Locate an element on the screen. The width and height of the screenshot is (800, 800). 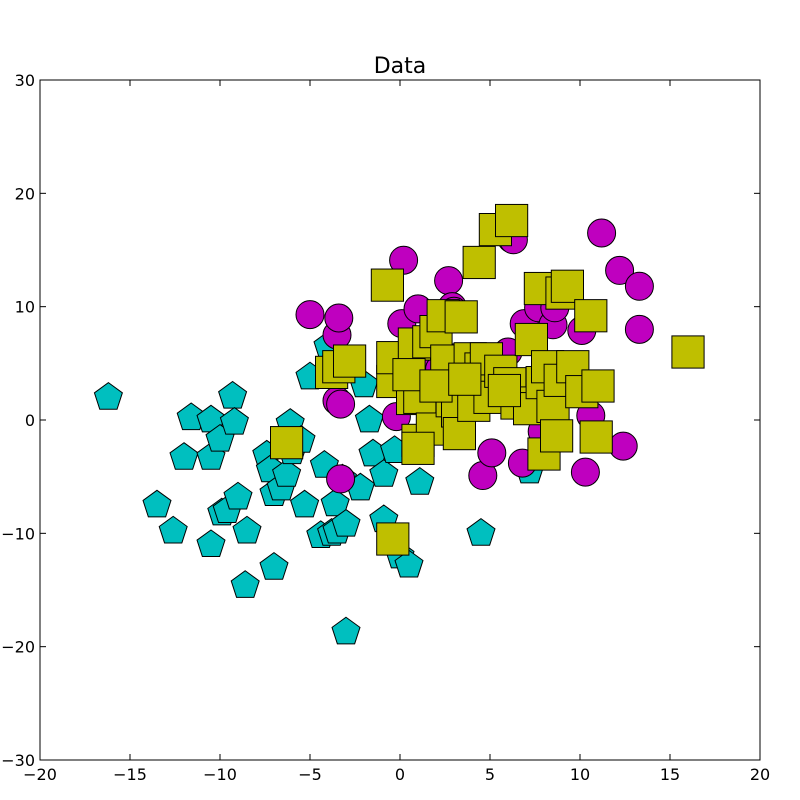
y-tick-label-4: 10 is located at coordinates (25, 307).